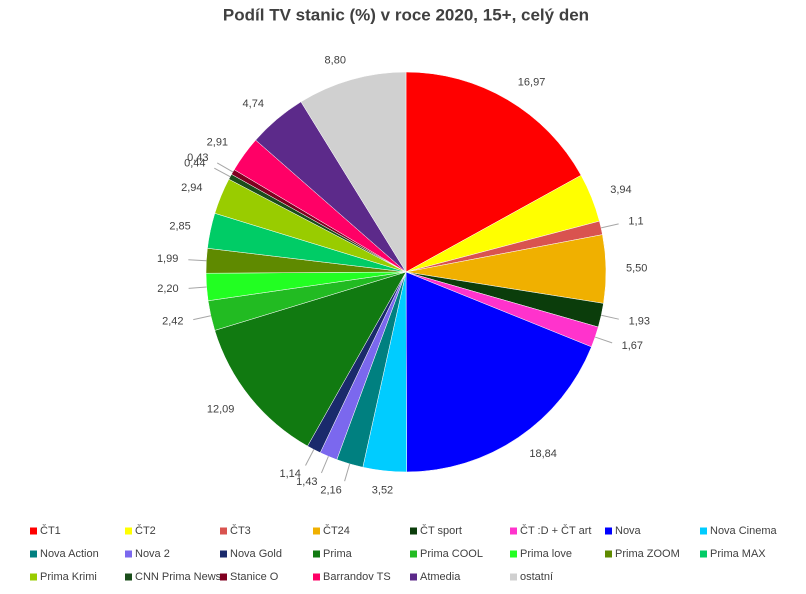 Image resolution: width=806 pixels, height=594 pixels. Describe the element at coordinates (628, 531) in the screenshot. I see `legend-label: Nova` at that location.